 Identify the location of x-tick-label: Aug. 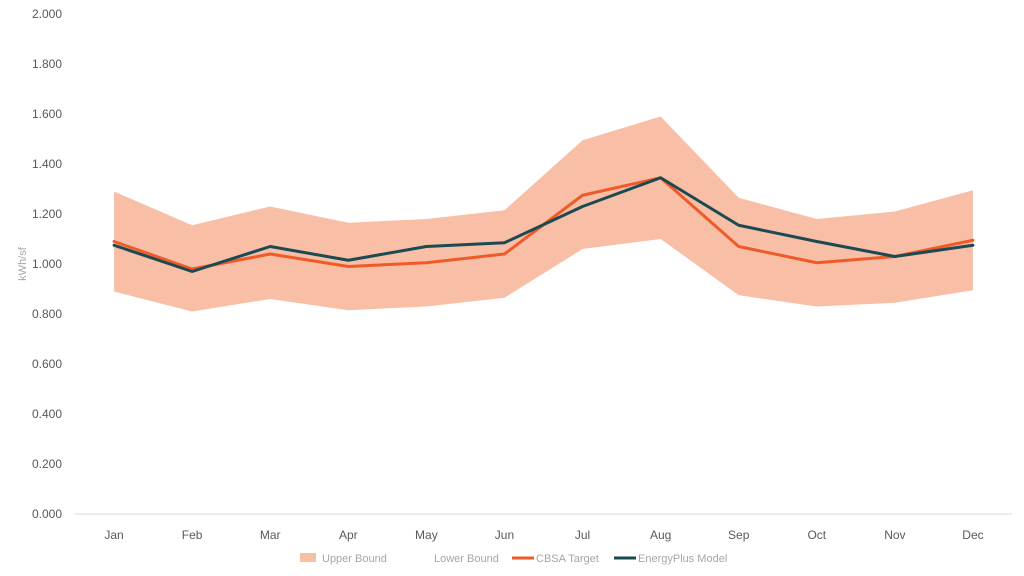
(660, 535).